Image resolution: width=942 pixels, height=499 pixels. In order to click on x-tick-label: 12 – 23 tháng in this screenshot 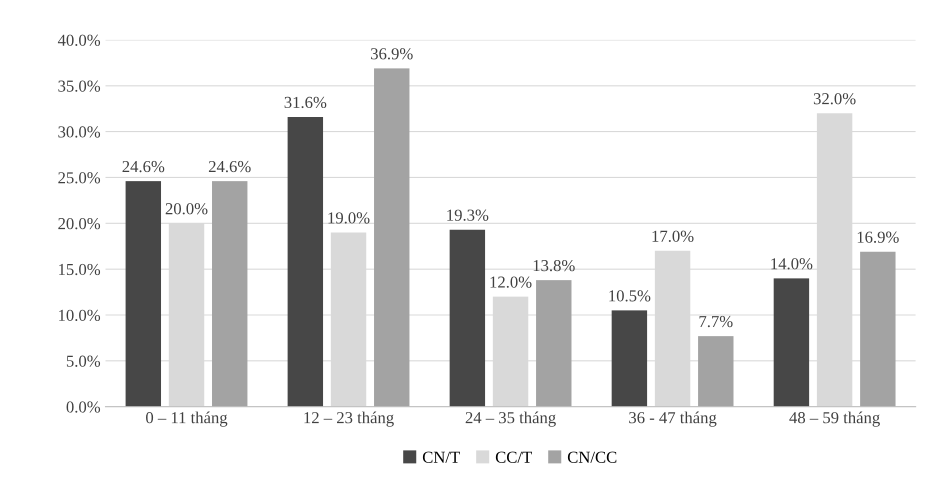, I will do `click(349, 419)`.